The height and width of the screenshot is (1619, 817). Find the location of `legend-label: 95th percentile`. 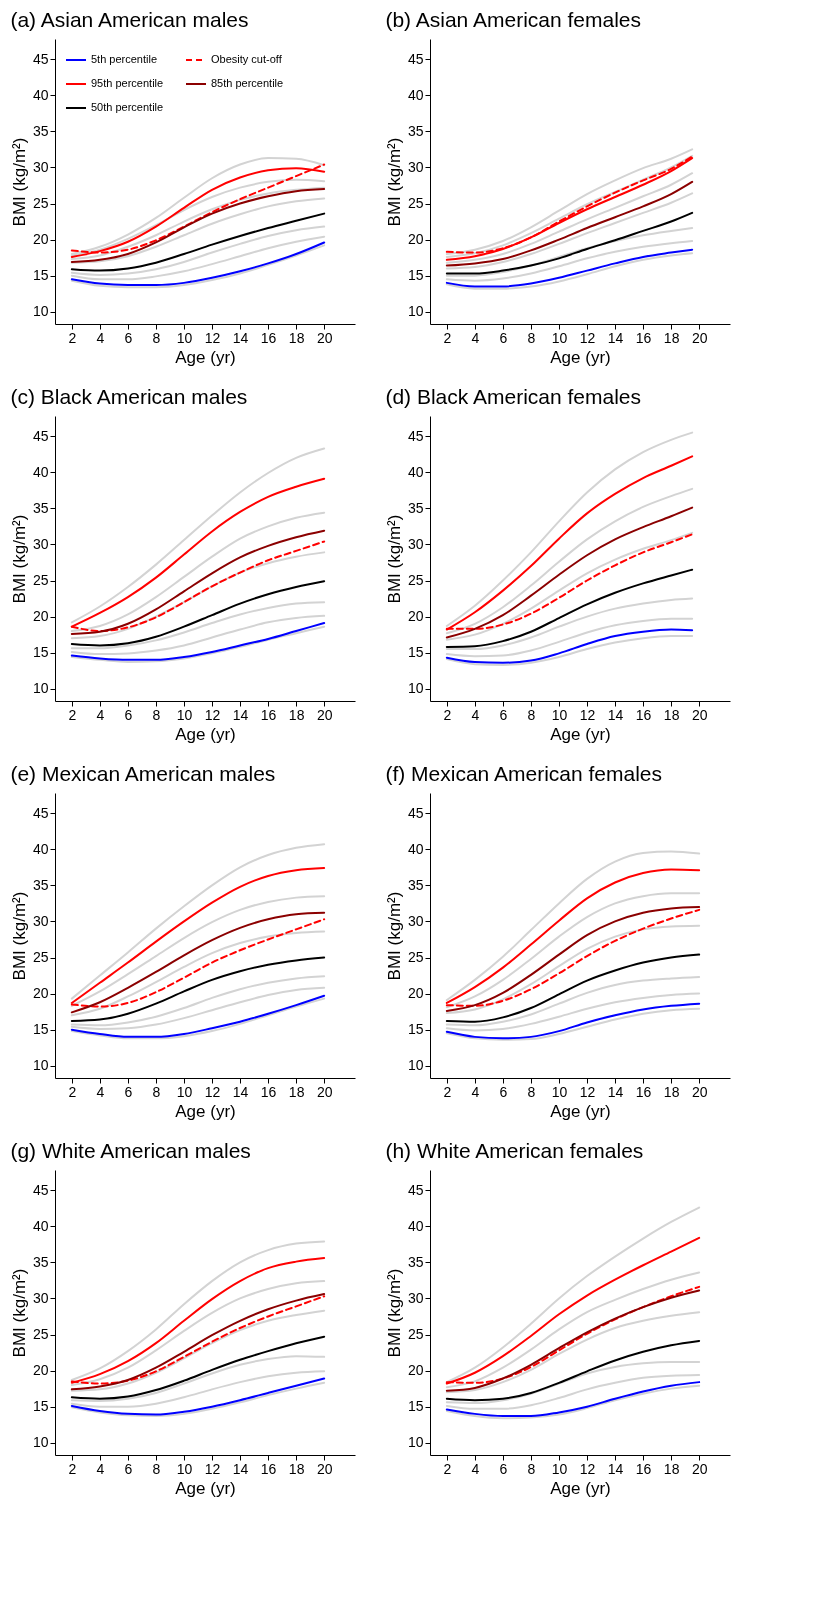

legend-label: 95th percentile is located at coordinates (127, 83).